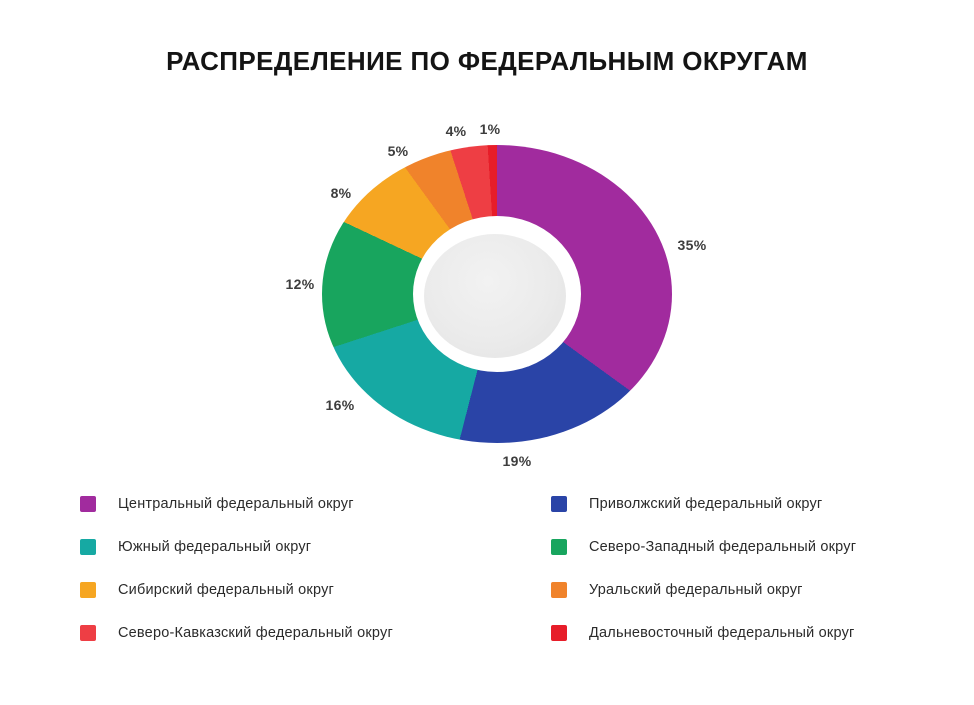 The height and width of the screenshot is (705, 974). I want to click on legend-item: Уральский федеральный округ, so click(703, 590).